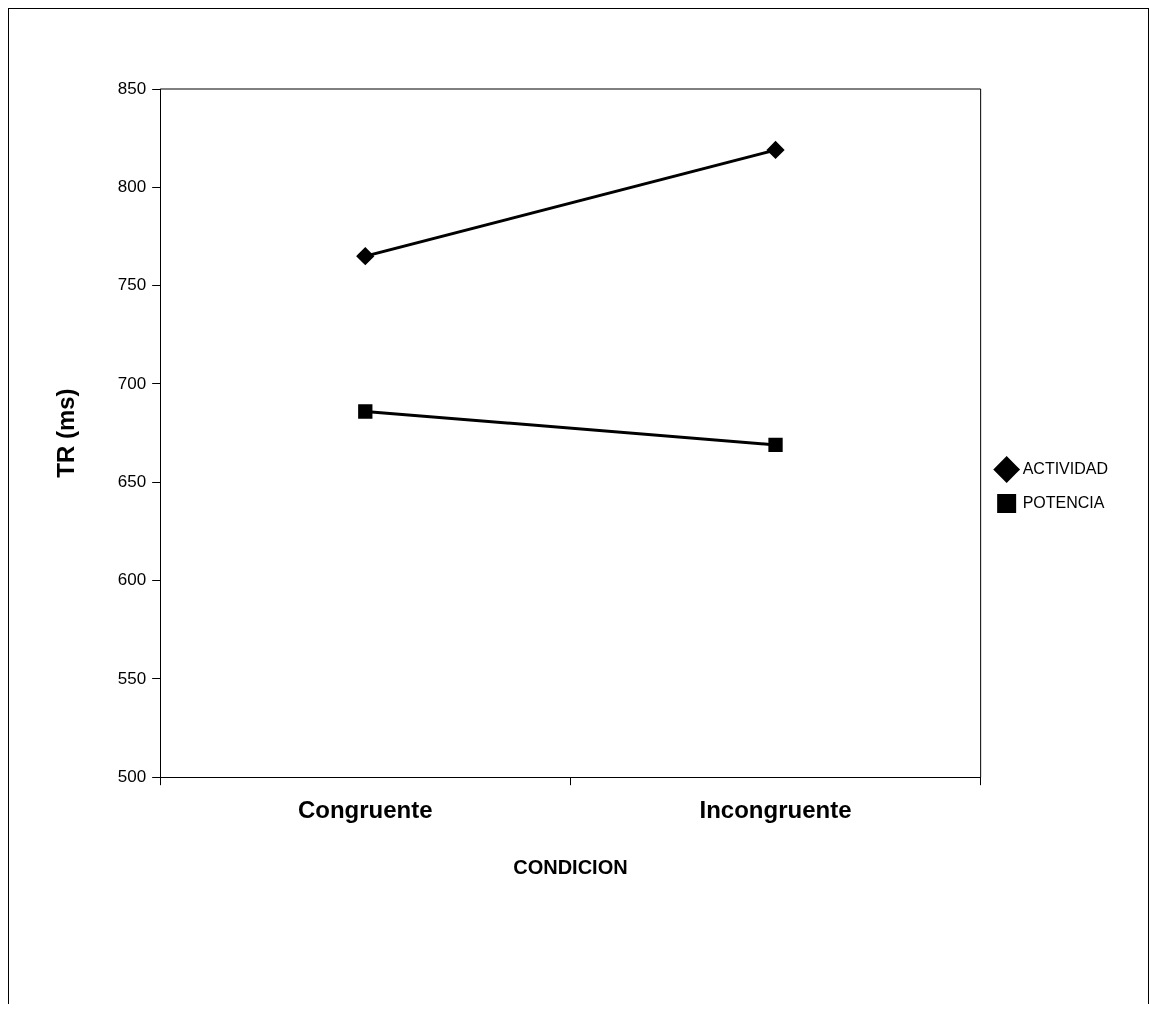 Image resolution: width=1149 pixels, height=1011 pixels. Describe the element at coordinates (365, 810) in the screenshot. I see `x-tick-label: Congruente` at that location.